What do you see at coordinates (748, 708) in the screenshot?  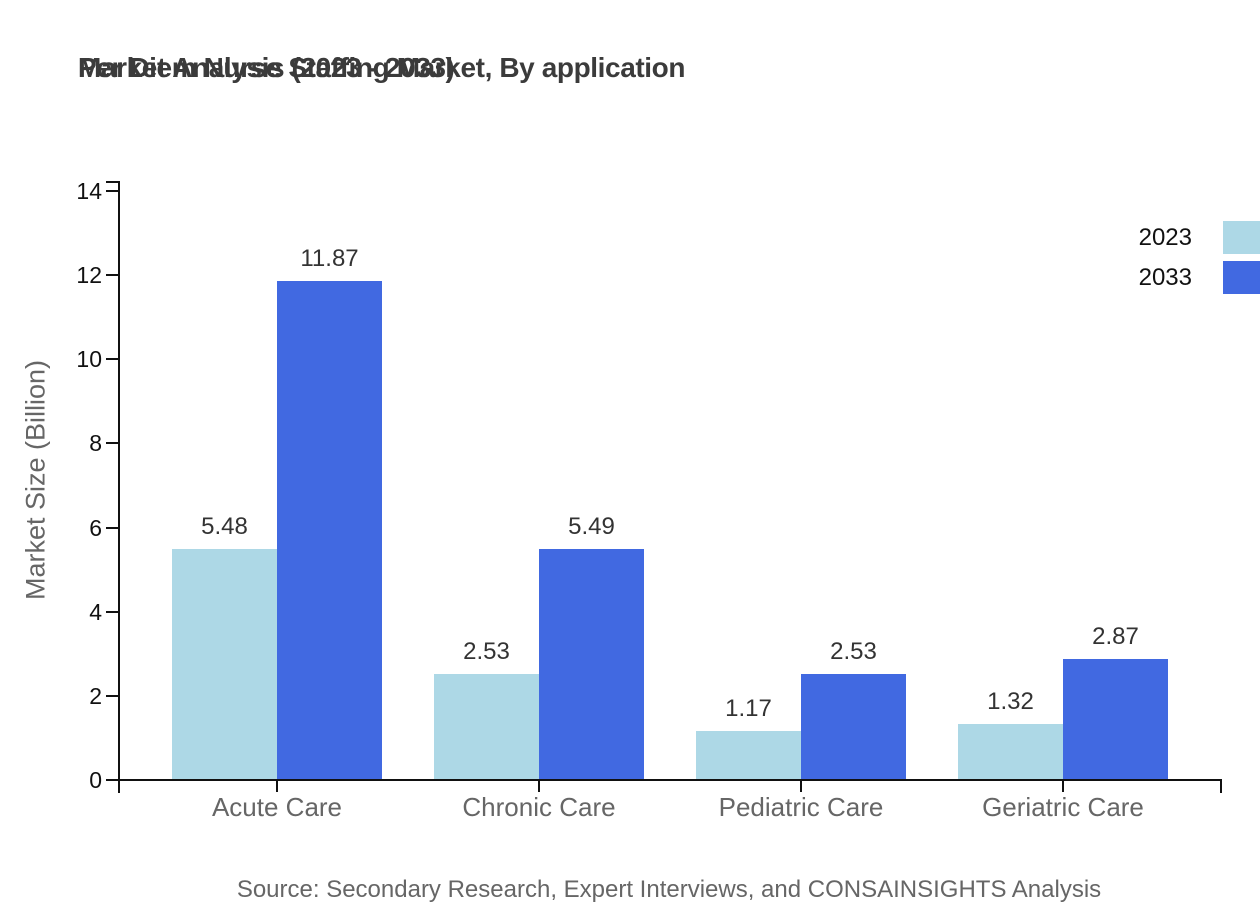 I see `value-label: 1.17` at bounding box center [748, 708].